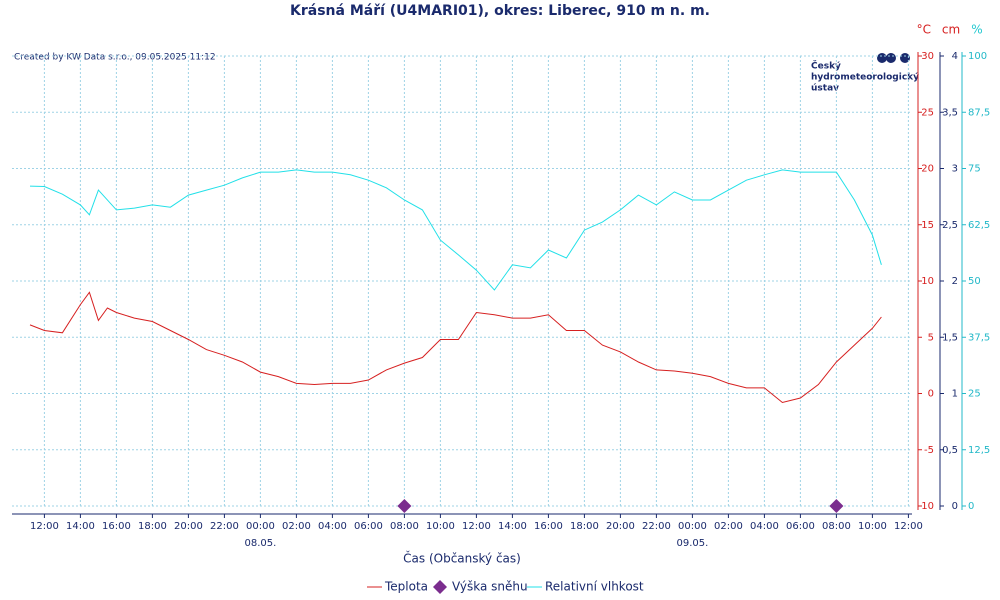 The image size is (1000, 600). Describe the element at coordinates (955, 169) in the screenshot. I see `y-tick-label: 3` at that location.